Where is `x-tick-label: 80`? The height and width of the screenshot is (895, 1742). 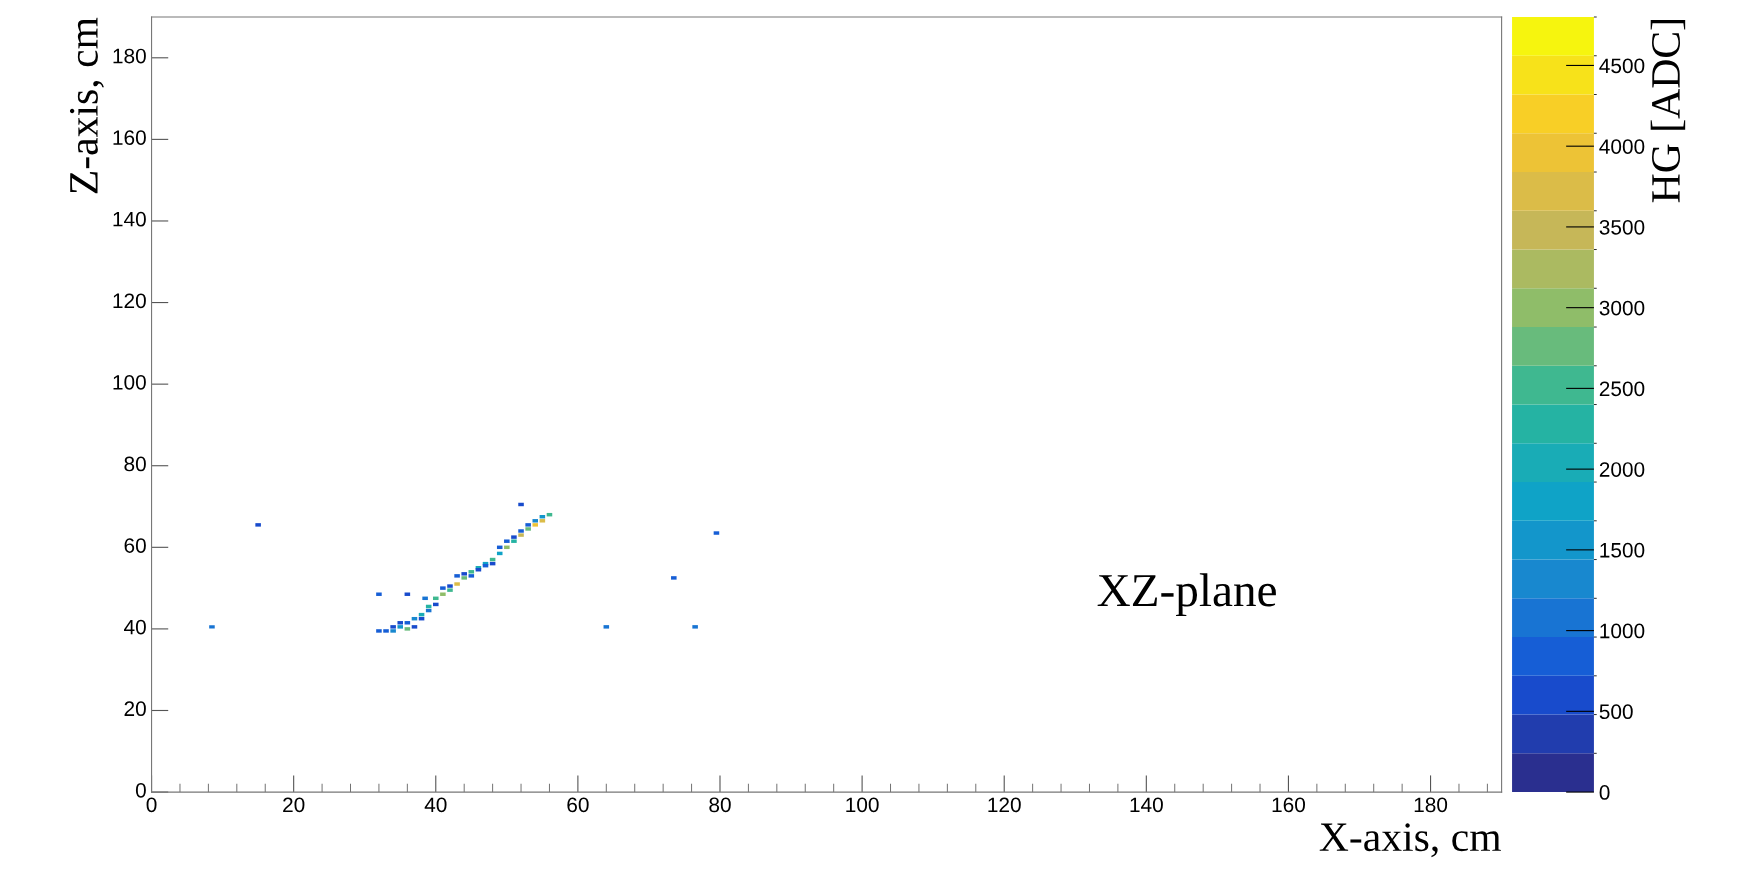 x-tick-label: 80 is located at coordinates (720, 805).